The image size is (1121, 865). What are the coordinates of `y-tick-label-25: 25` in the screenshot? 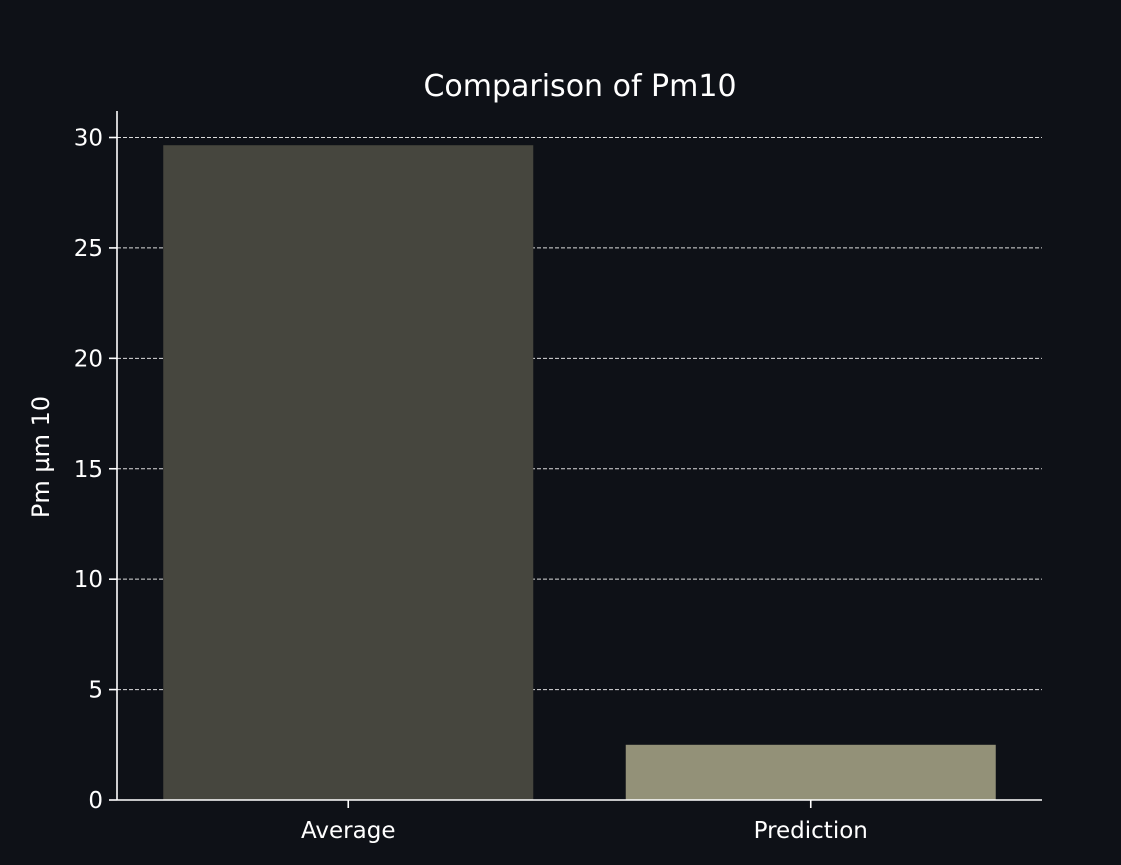 It's located at (88, 249).